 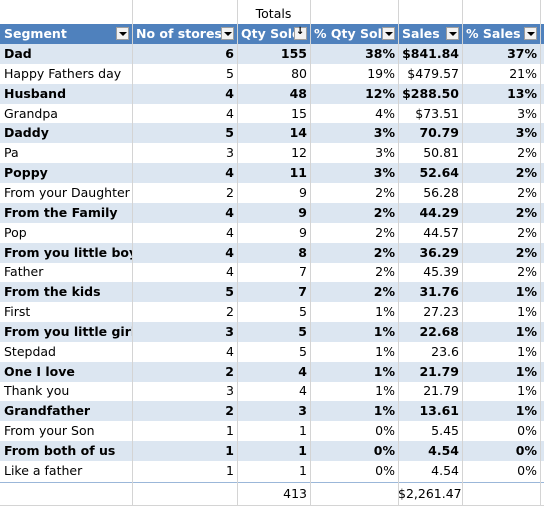 I want to click on segment-cell: Pa, so click(x=11, y=153).